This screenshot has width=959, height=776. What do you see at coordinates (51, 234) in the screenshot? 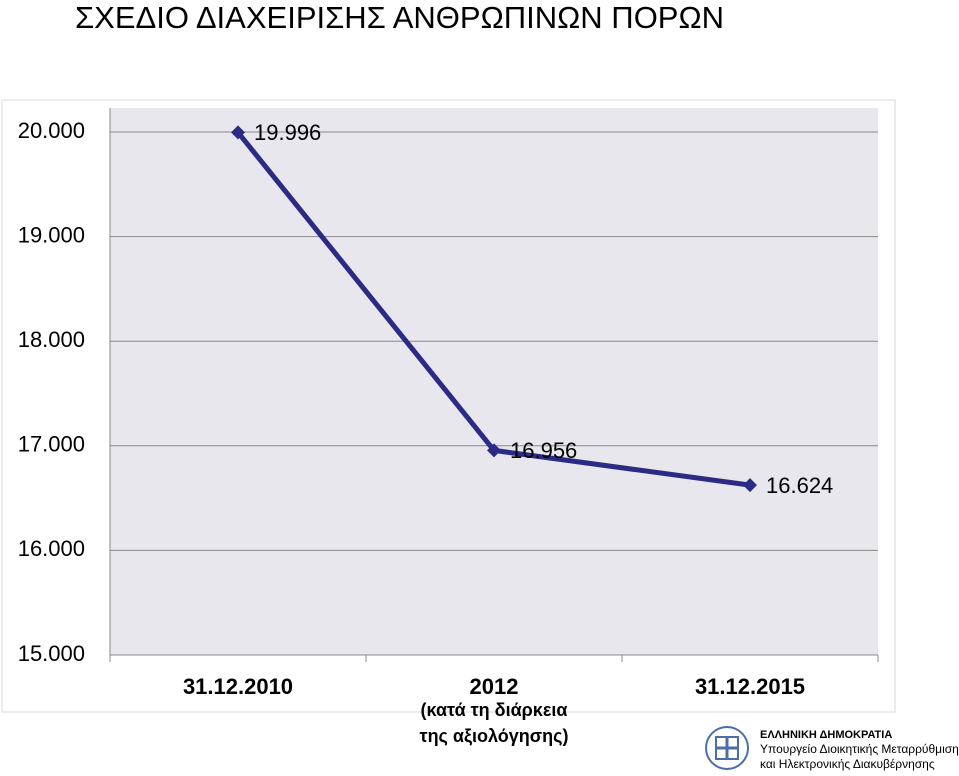
I see `y-tick-label: 19.000` at bounding box center [51, 234].